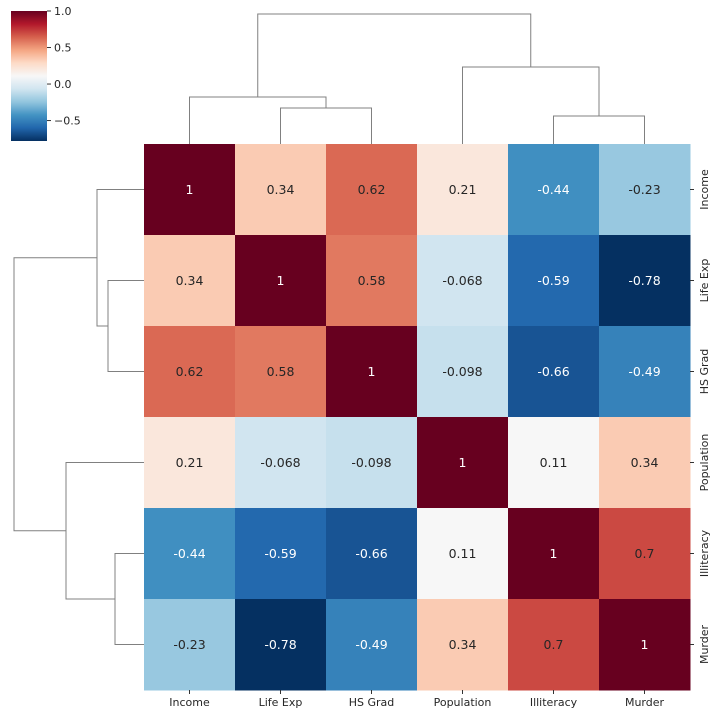 This screenshot has height=714, width=713. I want to click on colorbar-tick-label: −0.5, so click(67, 121).